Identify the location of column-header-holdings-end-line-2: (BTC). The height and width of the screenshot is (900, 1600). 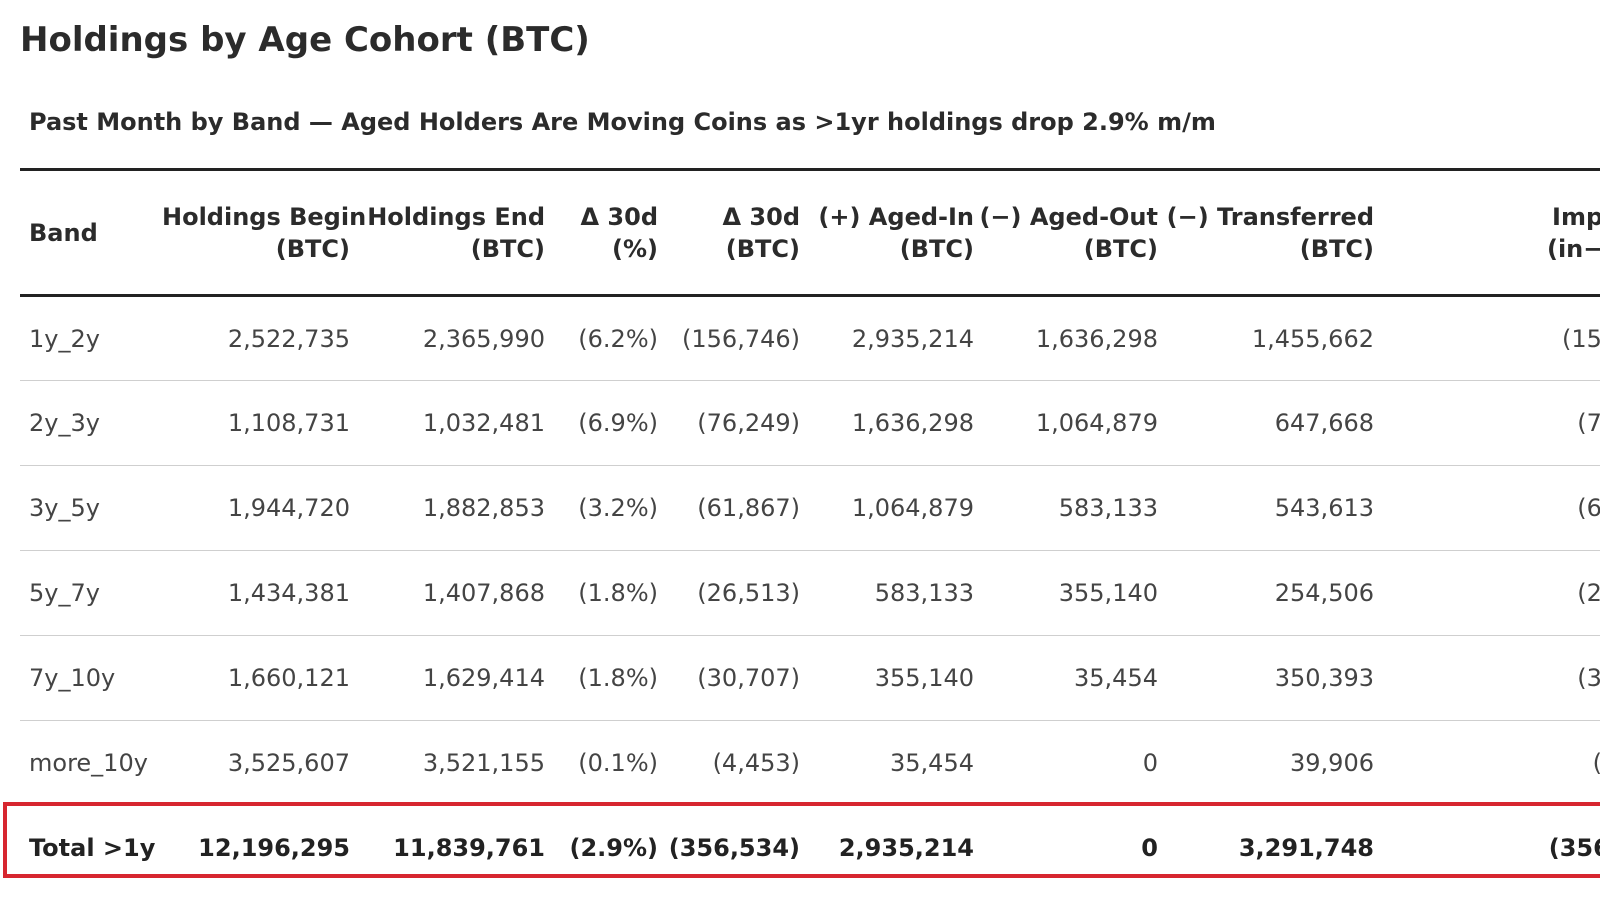
(507, 248).